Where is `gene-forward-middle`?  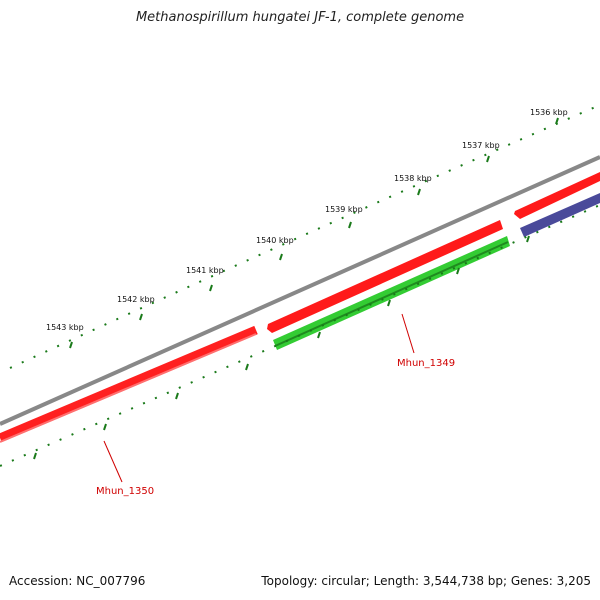
gene-forward-middle is located at coordinates (385, 276).